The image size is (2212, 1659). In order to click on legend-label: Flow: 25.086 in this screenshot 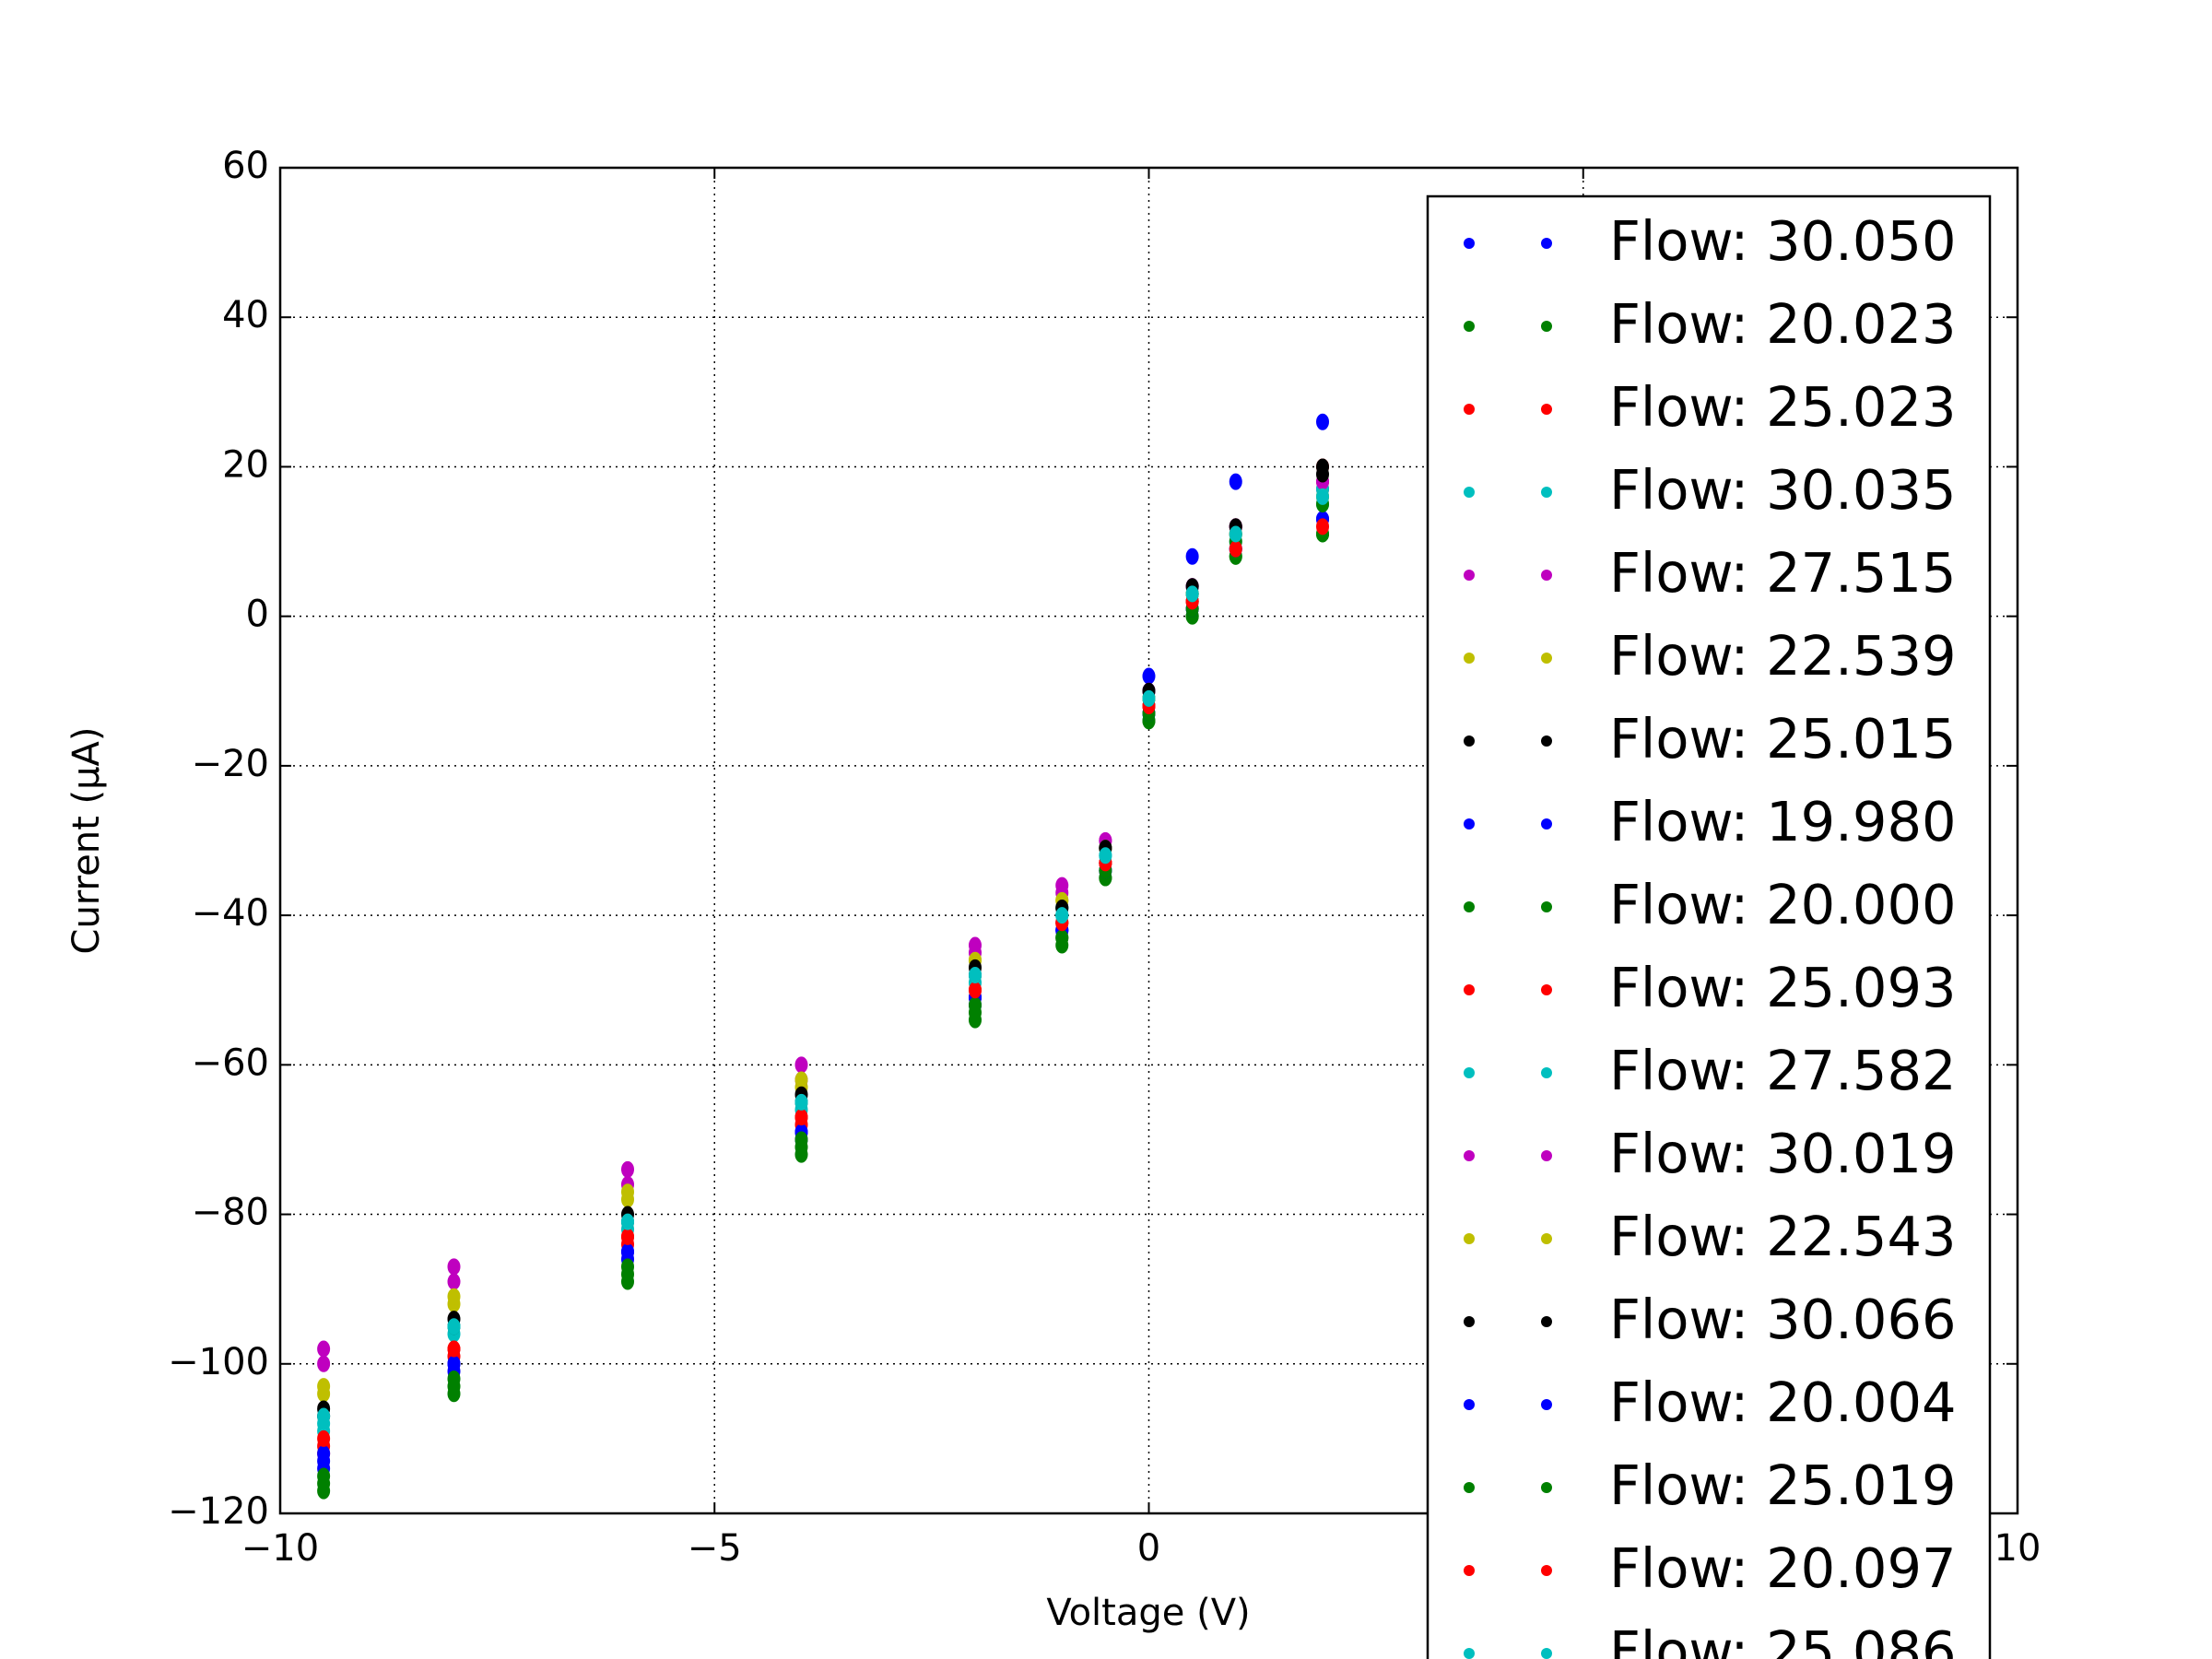, I will do `click(1783, 1639)`.